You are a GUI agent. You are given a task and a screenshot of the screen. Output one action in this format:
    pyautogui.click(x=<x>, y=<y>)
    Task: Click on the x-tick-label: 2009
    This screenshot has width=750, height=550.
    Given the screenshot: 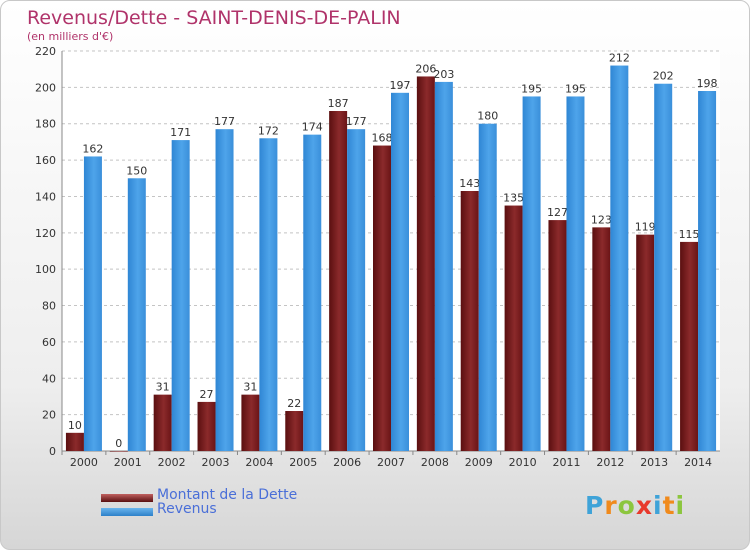 What is the action you would take?
    pyautogui.click(x=479, y=462)
    